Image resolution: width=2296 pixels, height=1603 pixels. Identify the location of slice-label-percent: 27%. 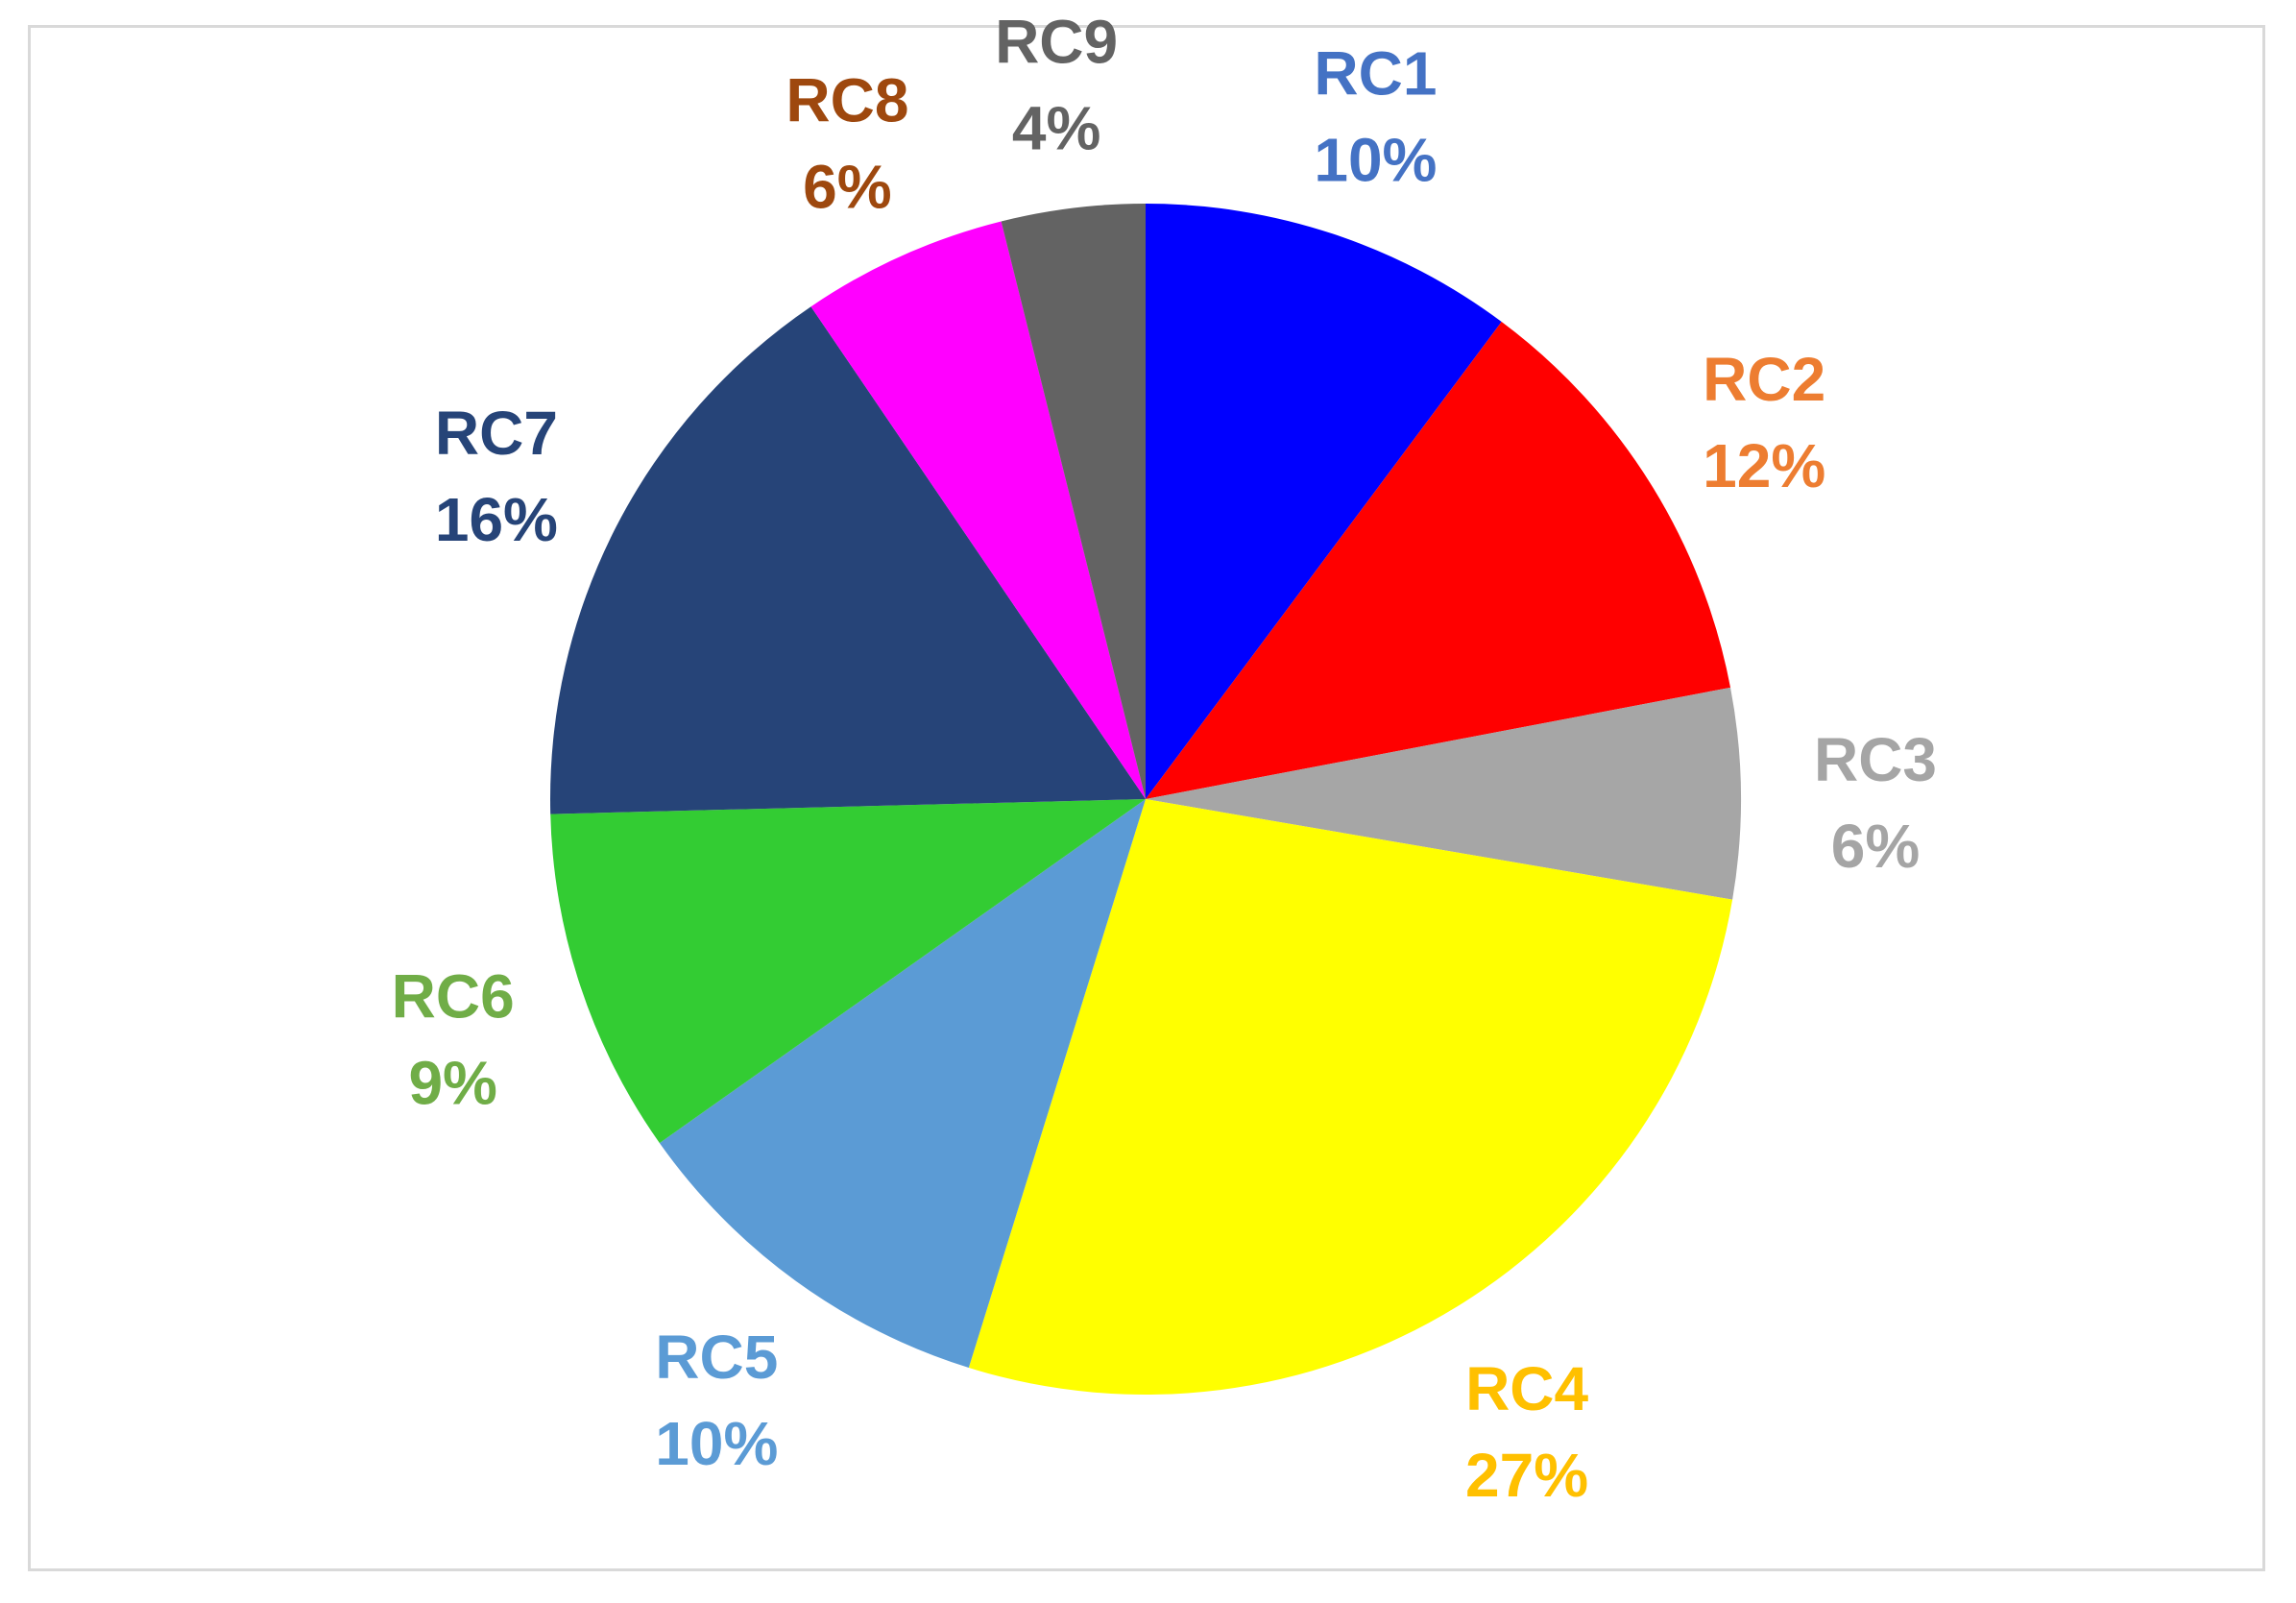
(1526, 1475).